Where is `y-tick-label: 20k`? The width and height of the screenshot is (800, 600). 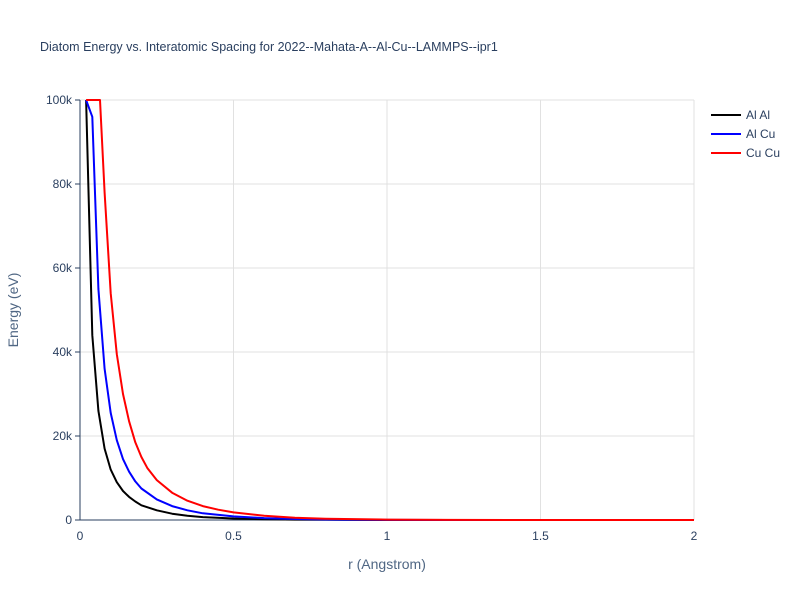 y-tick-label: 20k is located at coordinates (63, 436).